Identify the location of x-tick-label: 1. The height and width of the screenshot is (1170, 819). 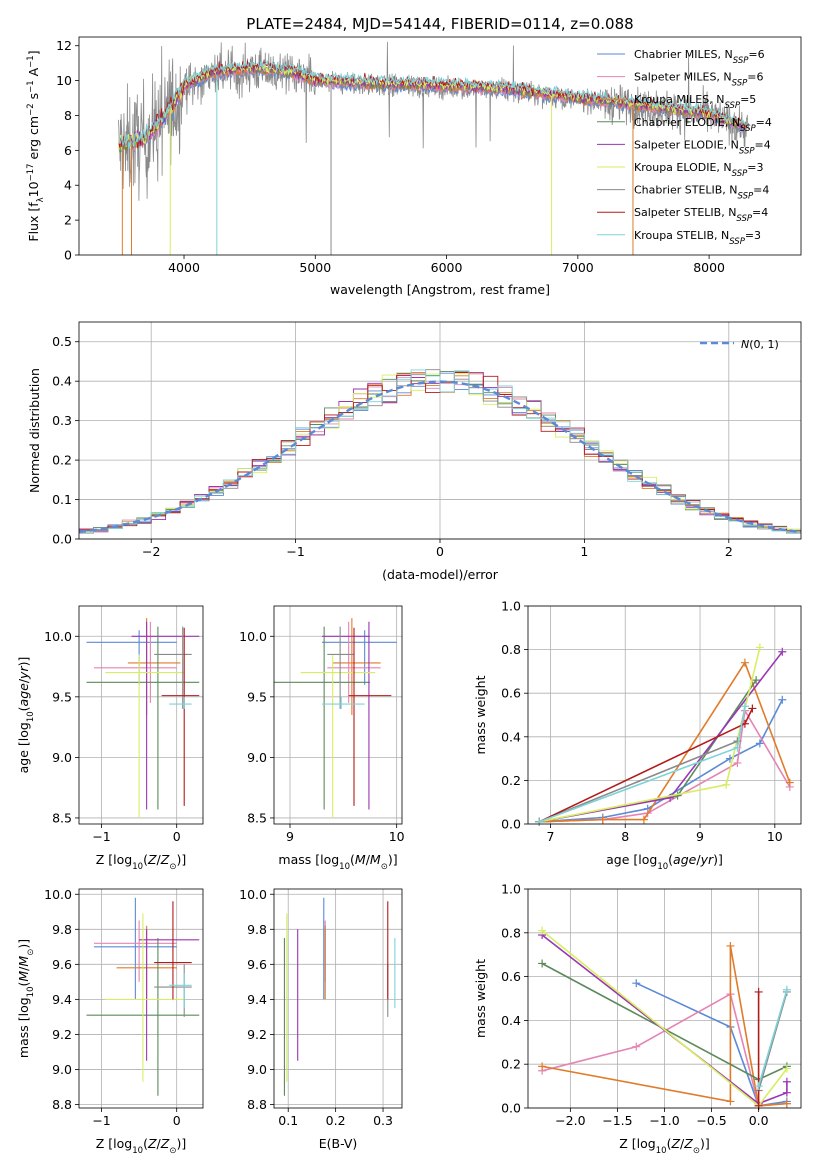
(584, 551).